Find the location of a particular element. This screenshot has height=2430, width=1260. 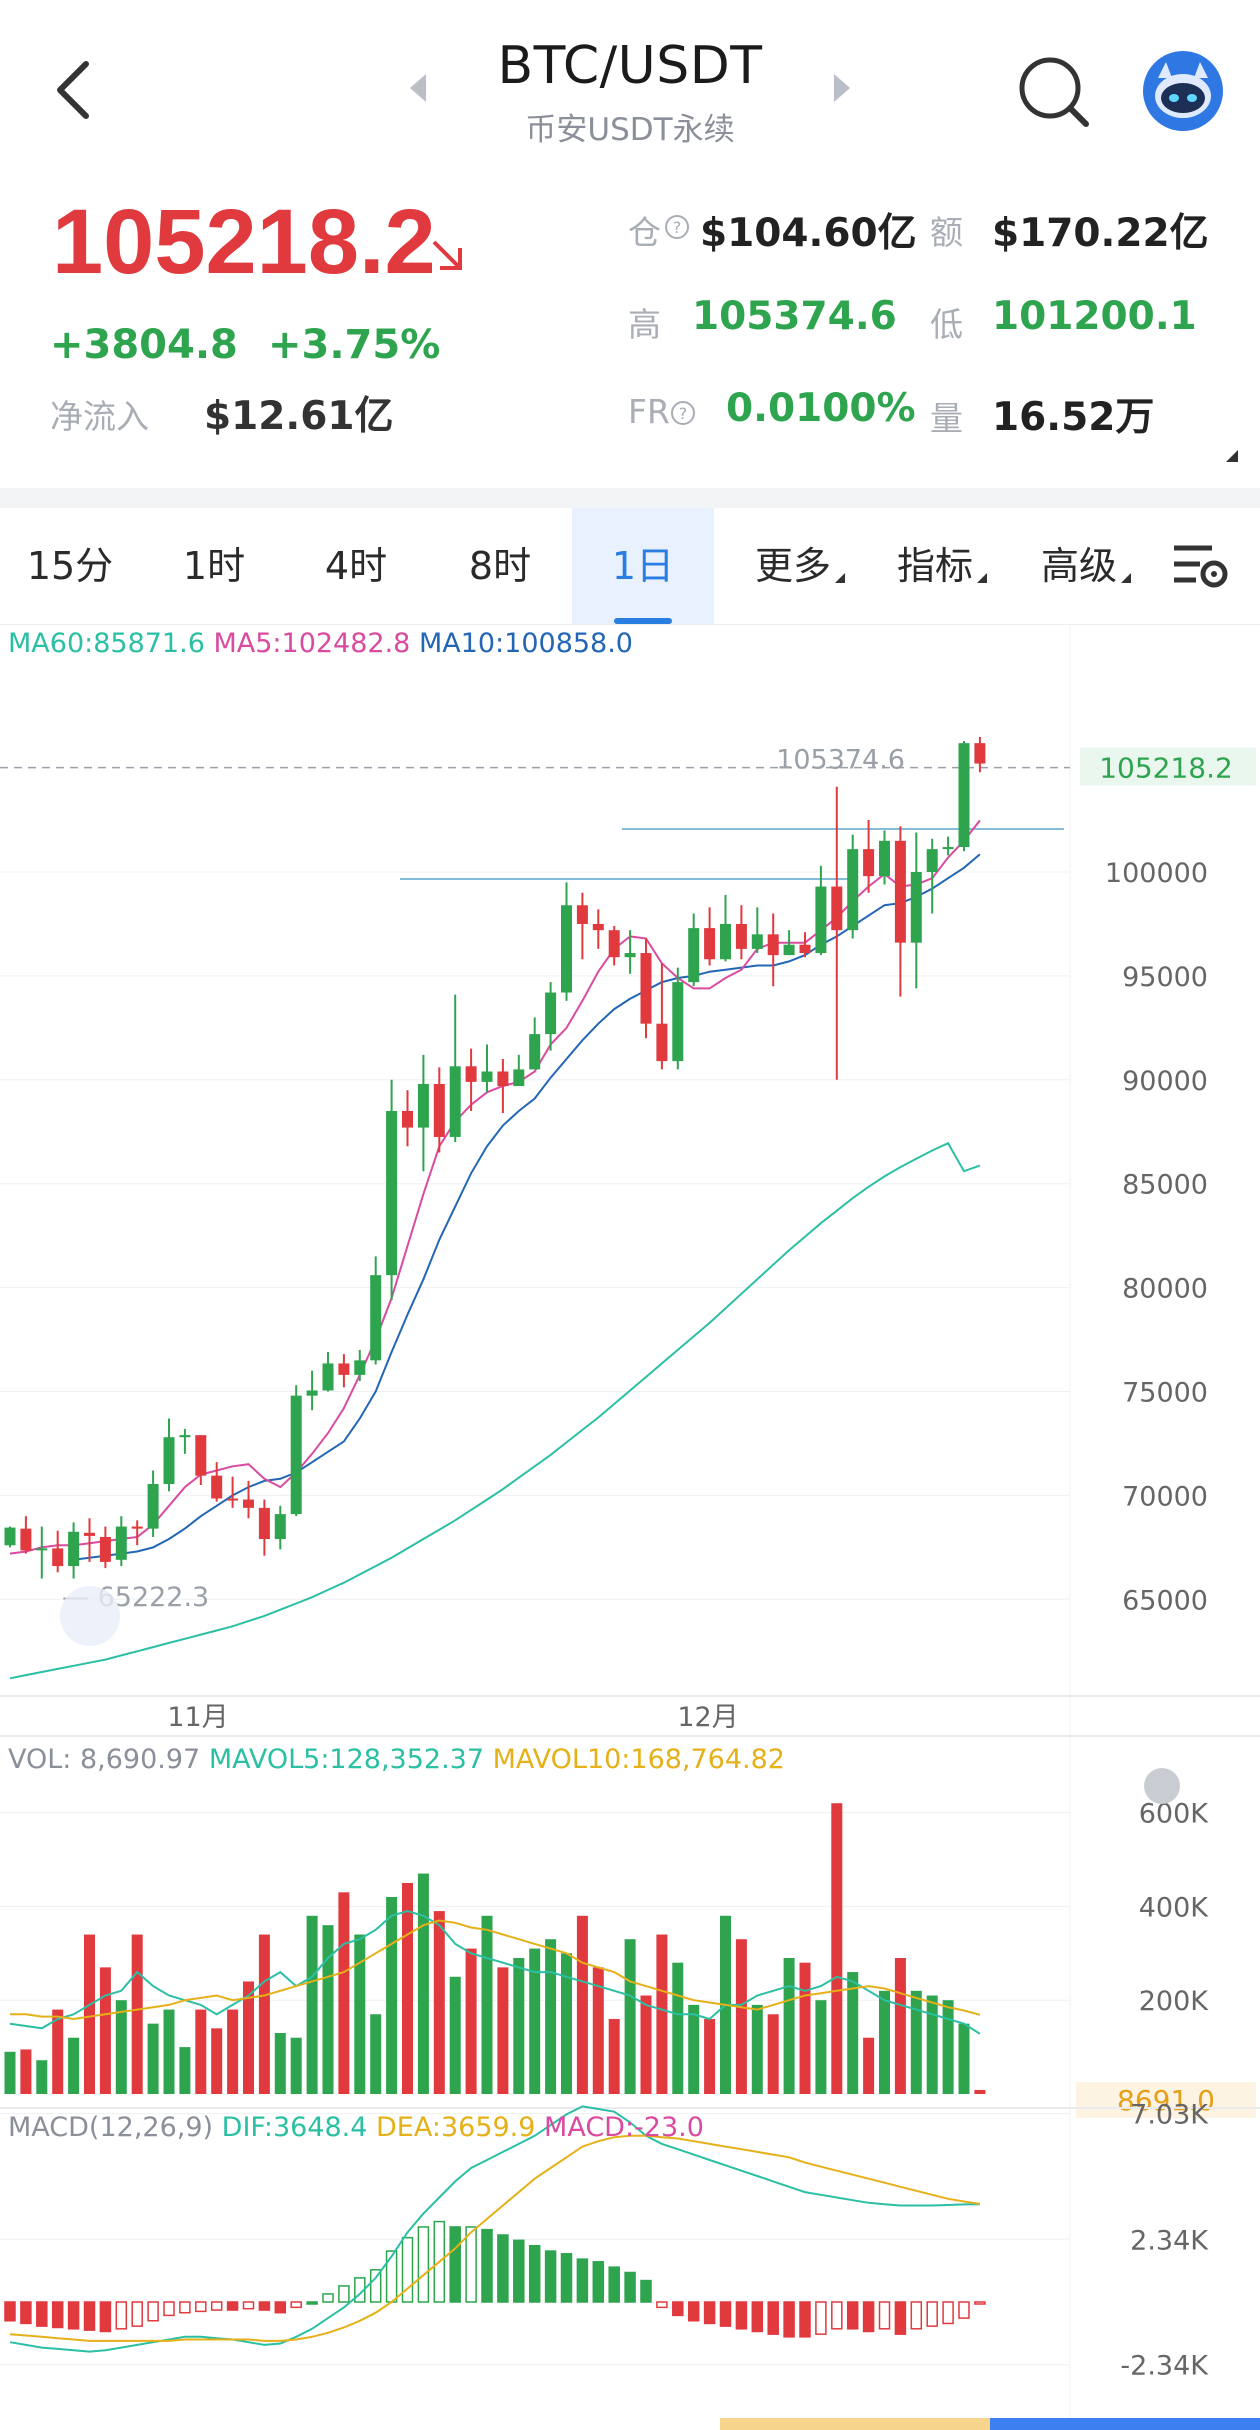

ma-legend: MA60:85871.6 MA5:102482.8 MA10:100858.0 is located at coordinates (320, 643).